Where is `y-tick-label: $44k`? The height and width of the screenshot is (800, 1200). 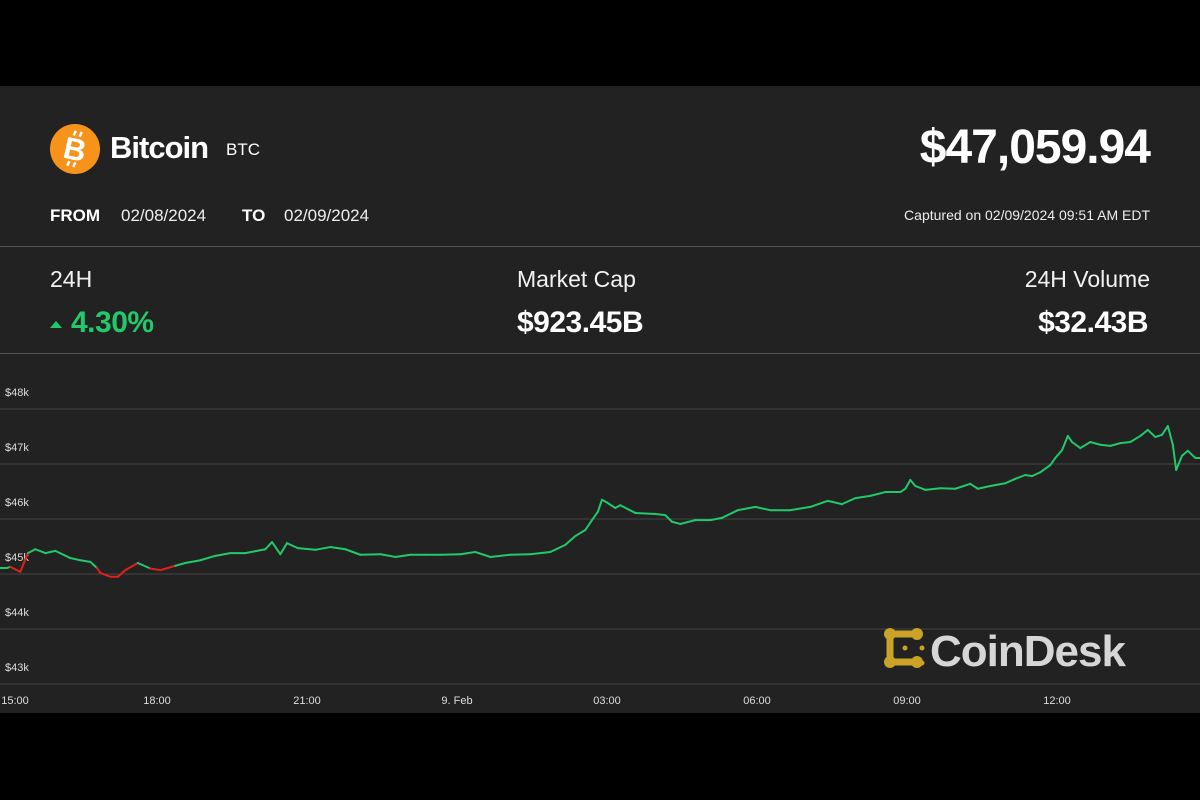
y-tick-label: $44k is located at coordinates (17, 613).